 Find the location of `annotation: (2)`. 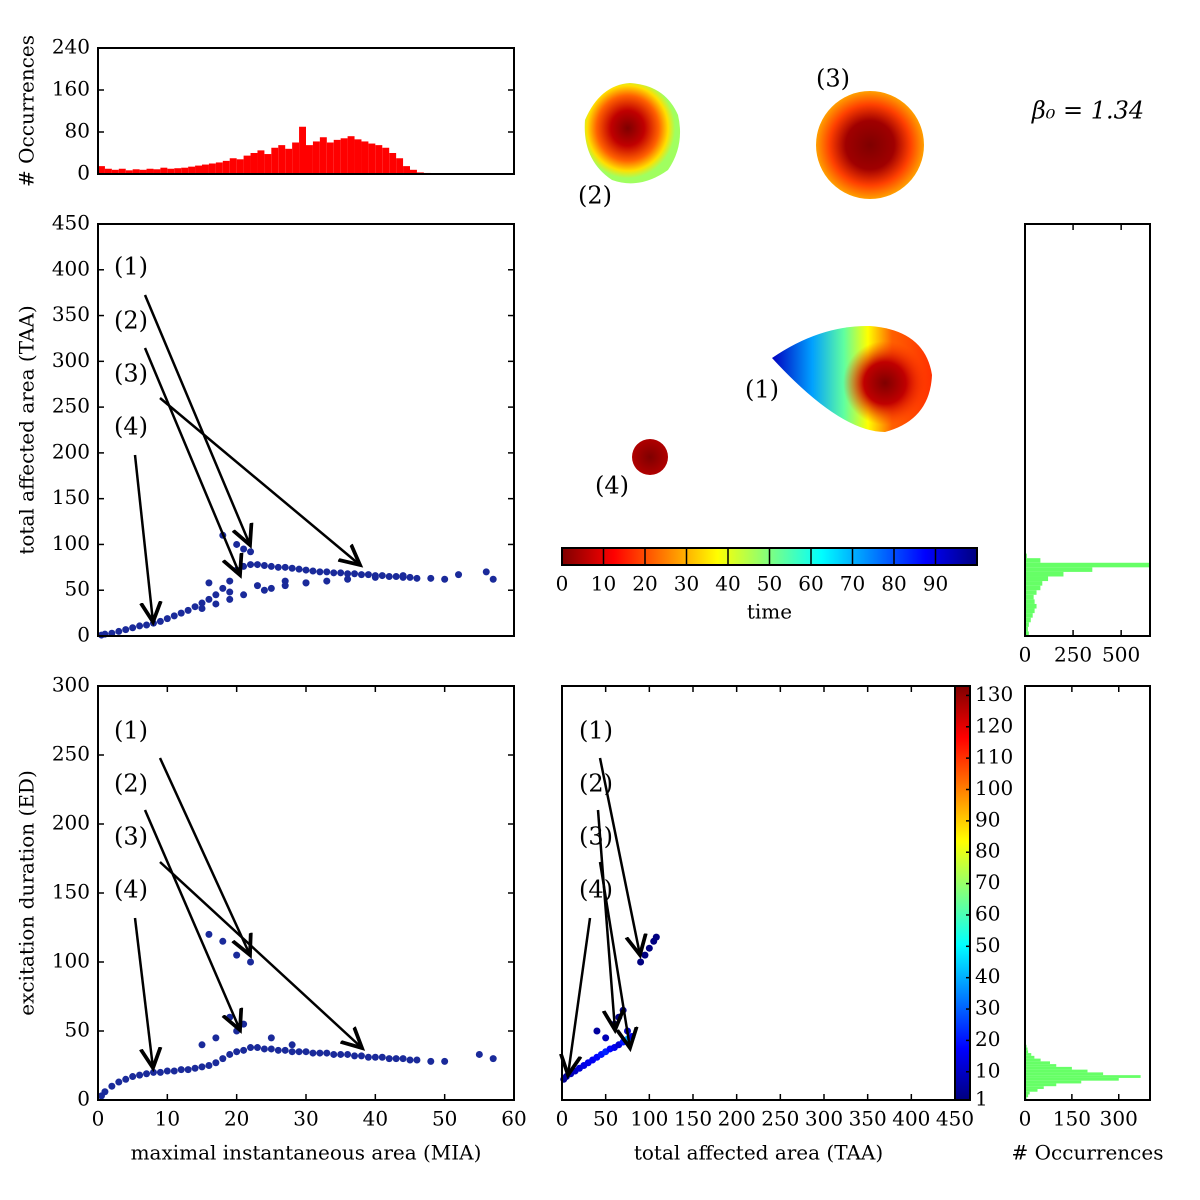

annotation: (2) is located at coordinates (131, 321).